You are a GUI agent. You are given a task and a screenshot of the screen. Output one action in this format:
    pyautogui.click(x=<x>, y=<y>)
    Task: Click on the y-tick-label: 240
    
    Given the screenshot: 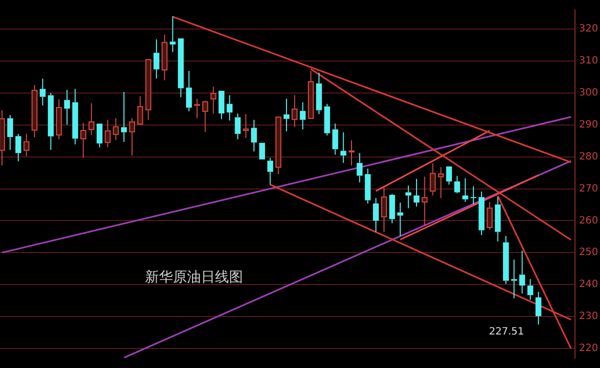 What is the action you would take?
    pyautogui.click(x=588, y=284)
    